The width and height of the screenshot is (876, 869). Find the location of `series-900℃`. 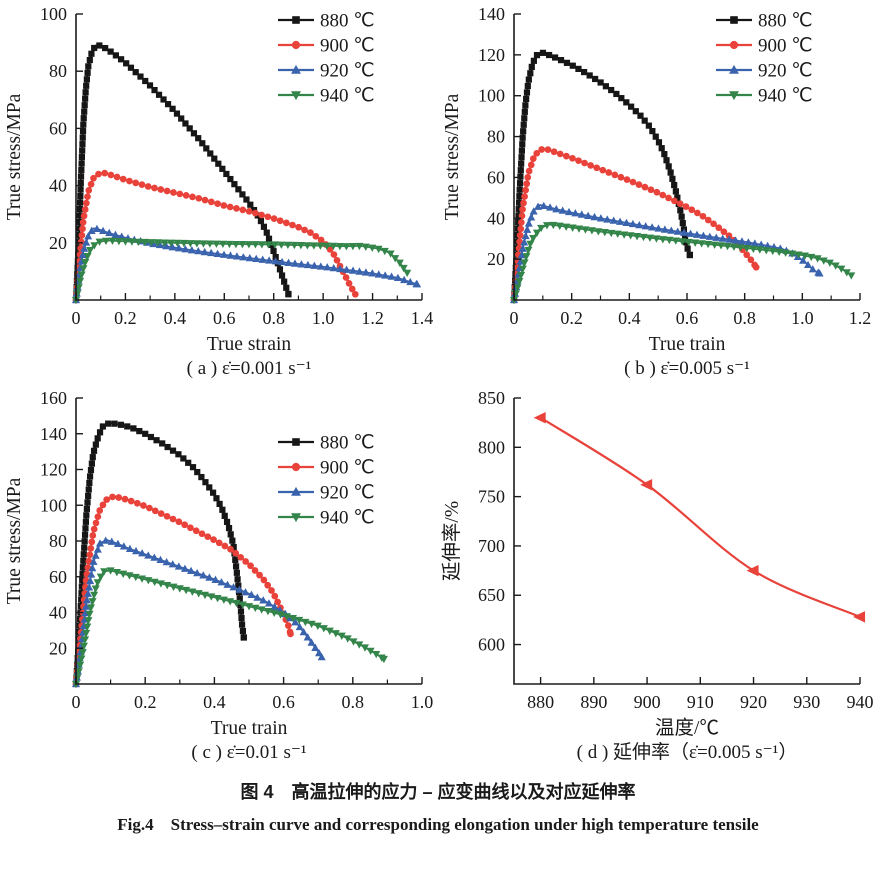

series-900℃ is located at coordinates (183, 590).